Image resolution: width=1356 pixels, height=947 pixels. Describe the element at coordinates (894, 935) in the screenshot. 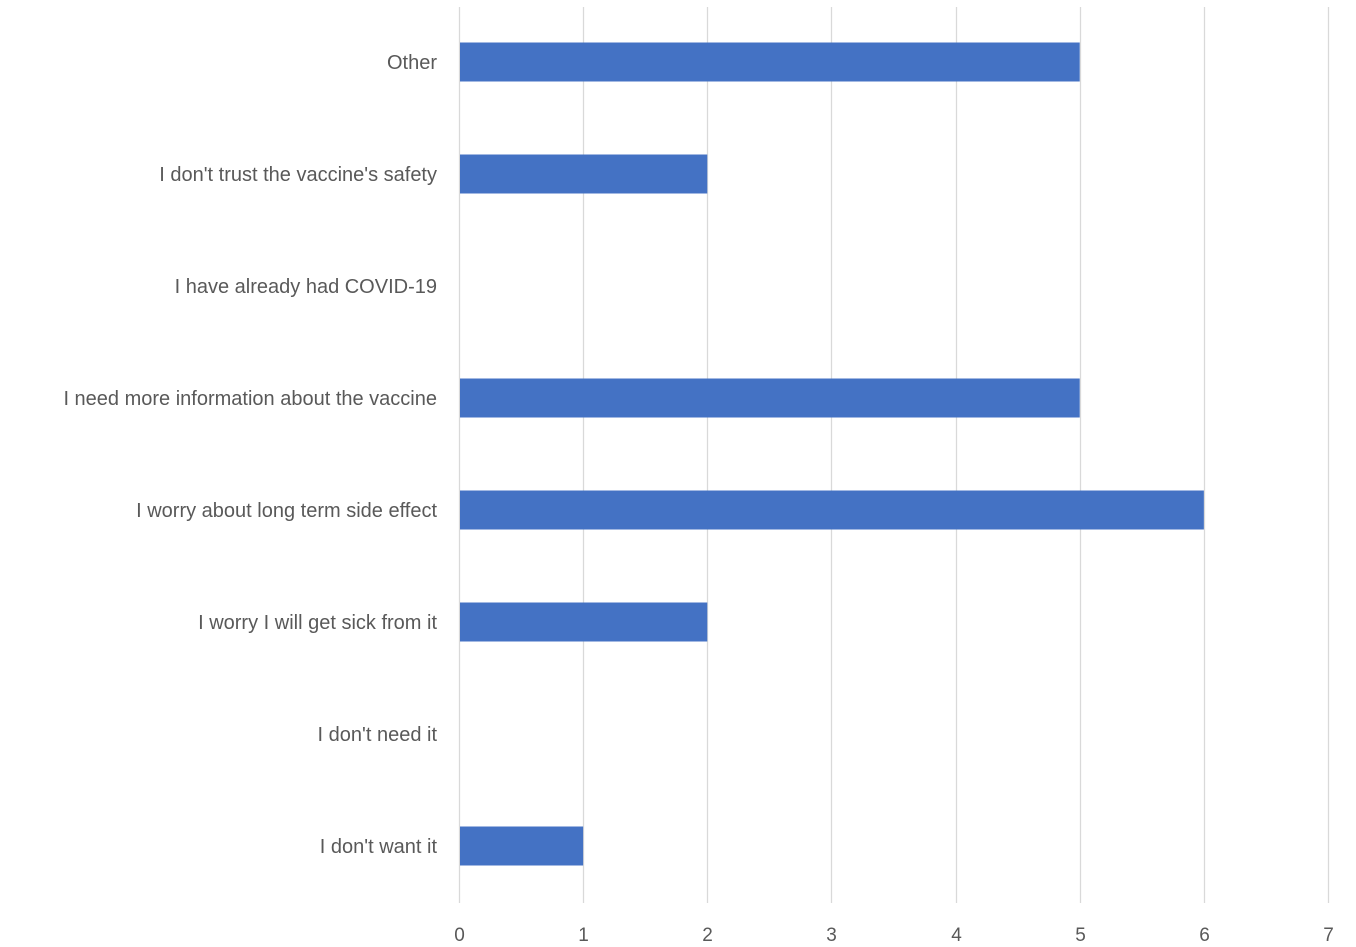

I see `x-axis-tick-labels: 0 1 2 3 4 5 6 7` at that location.